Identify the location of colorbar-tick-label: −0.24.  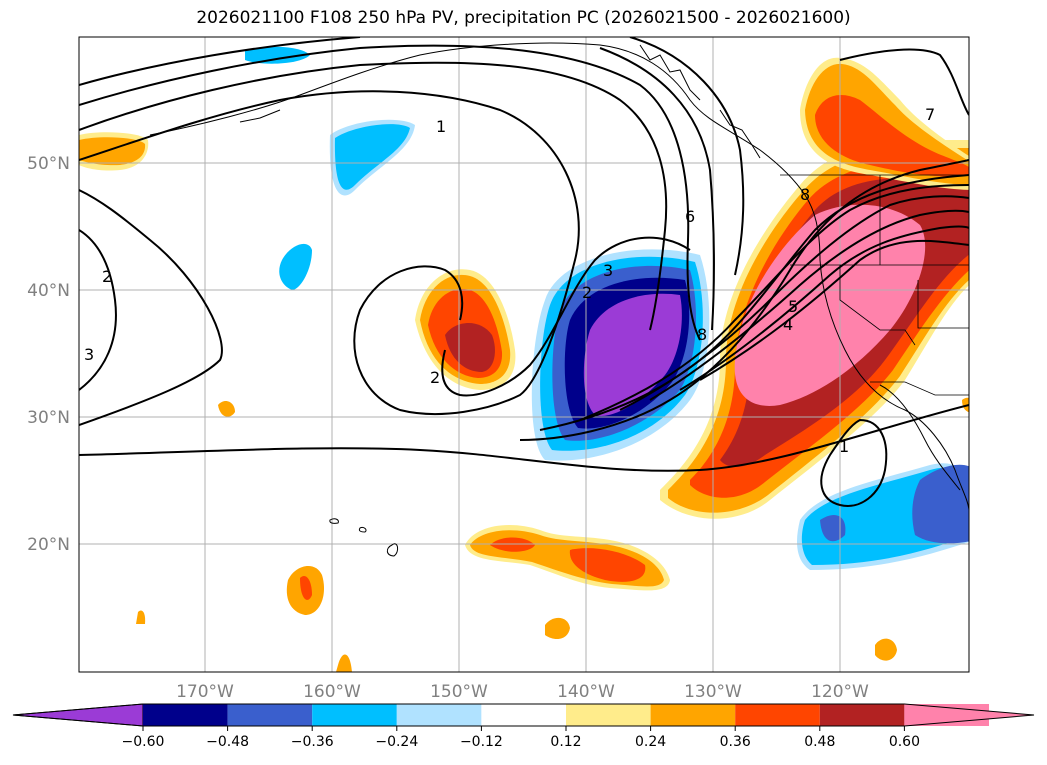
(396, 742).